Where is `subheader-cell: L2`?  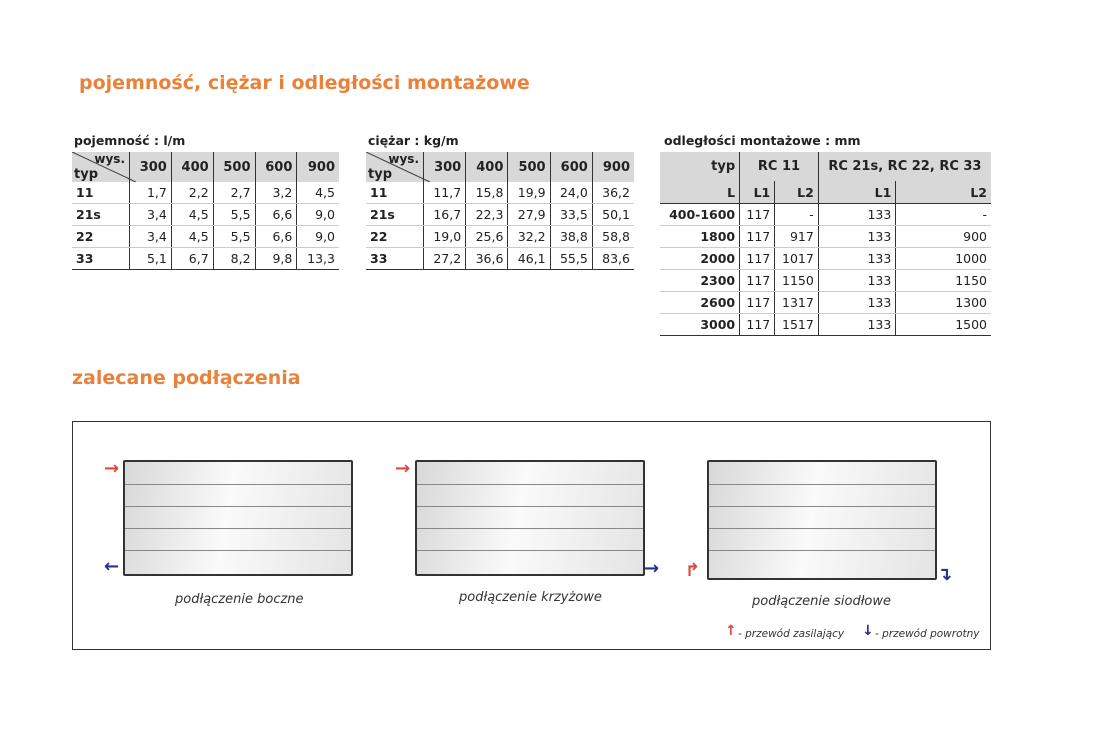
subheader-cell: L2 is located at coordinates (796, 192).